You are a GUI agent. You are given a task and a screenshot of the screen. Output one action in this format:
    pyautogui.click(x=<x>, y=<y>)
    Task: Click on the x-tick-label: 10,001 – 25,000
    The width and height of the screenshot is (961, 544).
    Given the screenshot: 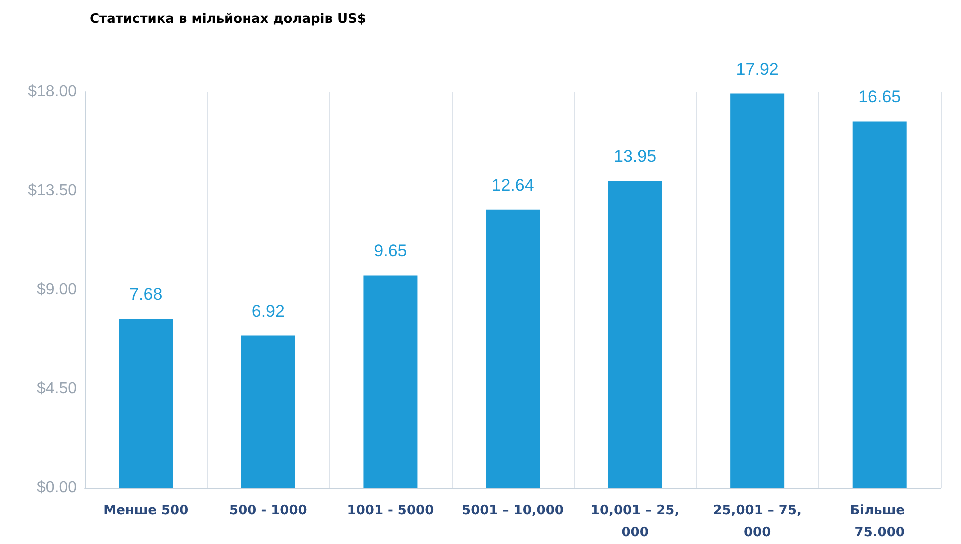 What is the action you would take?
    pyautogui.click(x=635, y=522)
    